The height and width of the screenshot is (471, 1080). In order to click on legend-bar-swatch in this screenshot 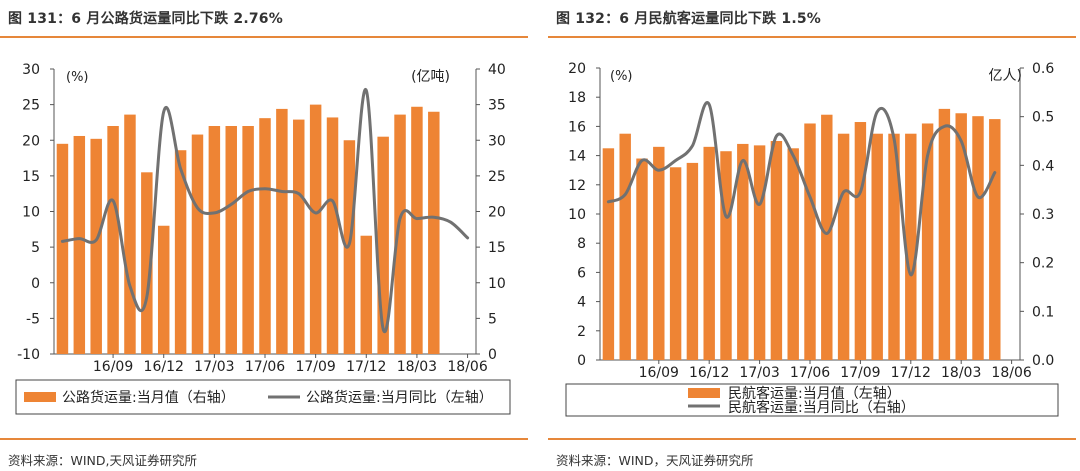, I will do `click(704, 393)`.